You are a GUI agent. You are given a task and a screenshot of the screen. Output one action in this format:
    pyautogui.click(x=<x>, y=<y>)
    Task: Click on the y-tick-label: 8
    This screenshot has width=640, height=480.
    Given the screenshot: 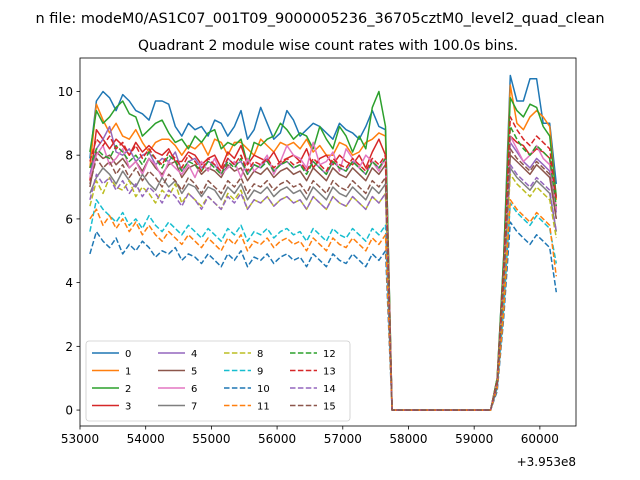 What is the action you would take?
    pyautogui.click(x=69, y=156)
    